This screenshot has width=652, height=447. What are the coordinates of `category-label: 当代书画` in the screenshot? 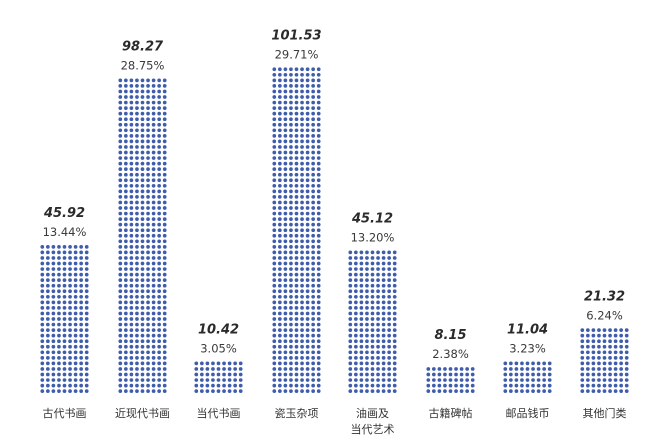 It's located at (219, 413).